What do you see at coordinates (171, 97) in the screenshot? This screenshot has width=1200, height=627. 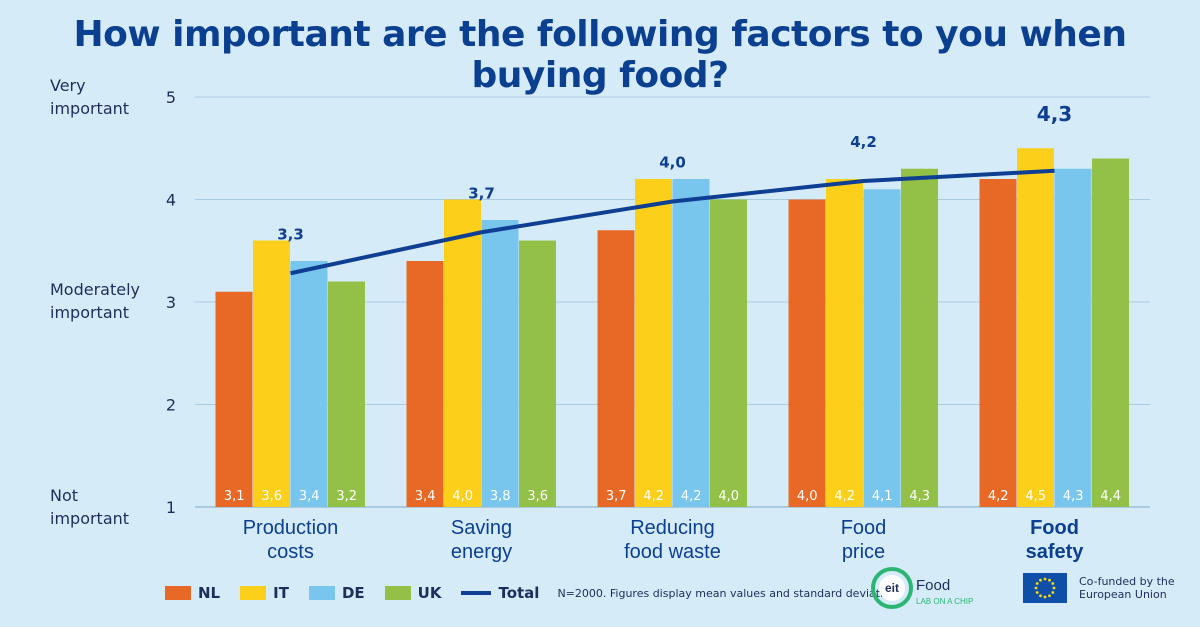 I see `y-tick-label: 5` at bounding box center [171, 97].